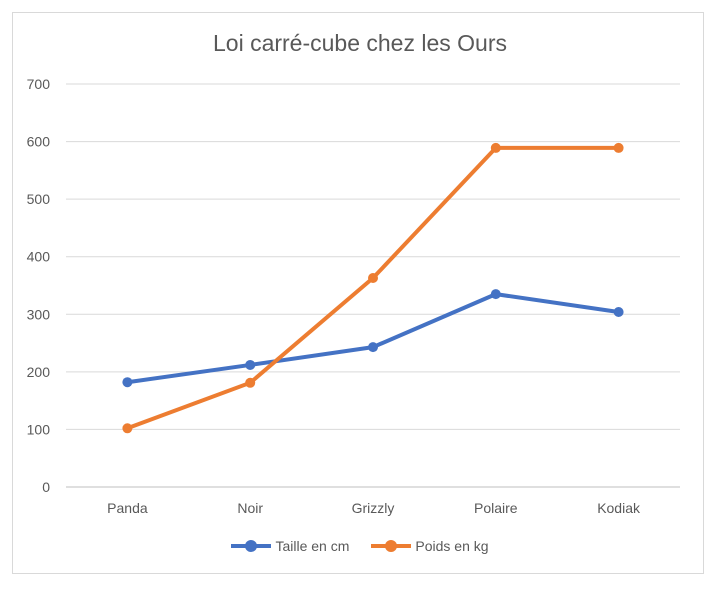 The image size is (720, 590). What do you see at coordinates (452, 546) in the screenshot?
I see `legend-label-poids: Poids en kg` at bounding box center [452, 546].